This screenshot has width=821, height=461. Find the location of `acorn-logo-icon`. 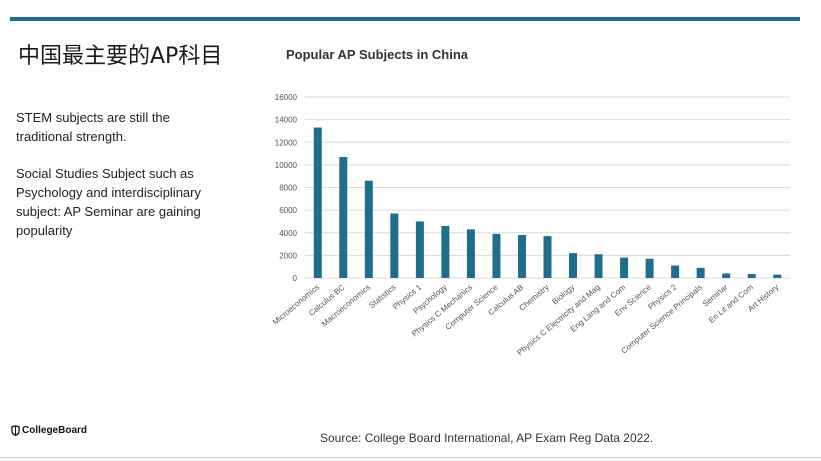

acorn-logo-icon is located at coordinates (15, 430).